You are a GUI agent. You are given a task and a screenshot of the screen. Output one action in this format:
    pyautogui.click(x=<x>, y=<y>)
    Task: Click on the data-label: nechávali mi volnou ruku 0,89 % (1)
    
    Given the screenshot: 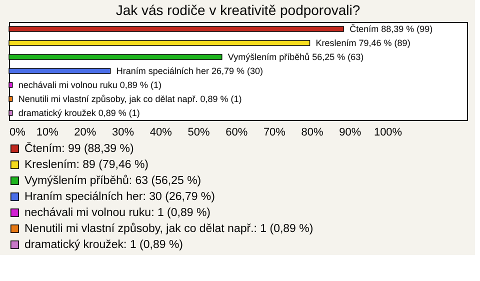 What is the action you would take?
    pyautogui.click(x=90, y=85)
    